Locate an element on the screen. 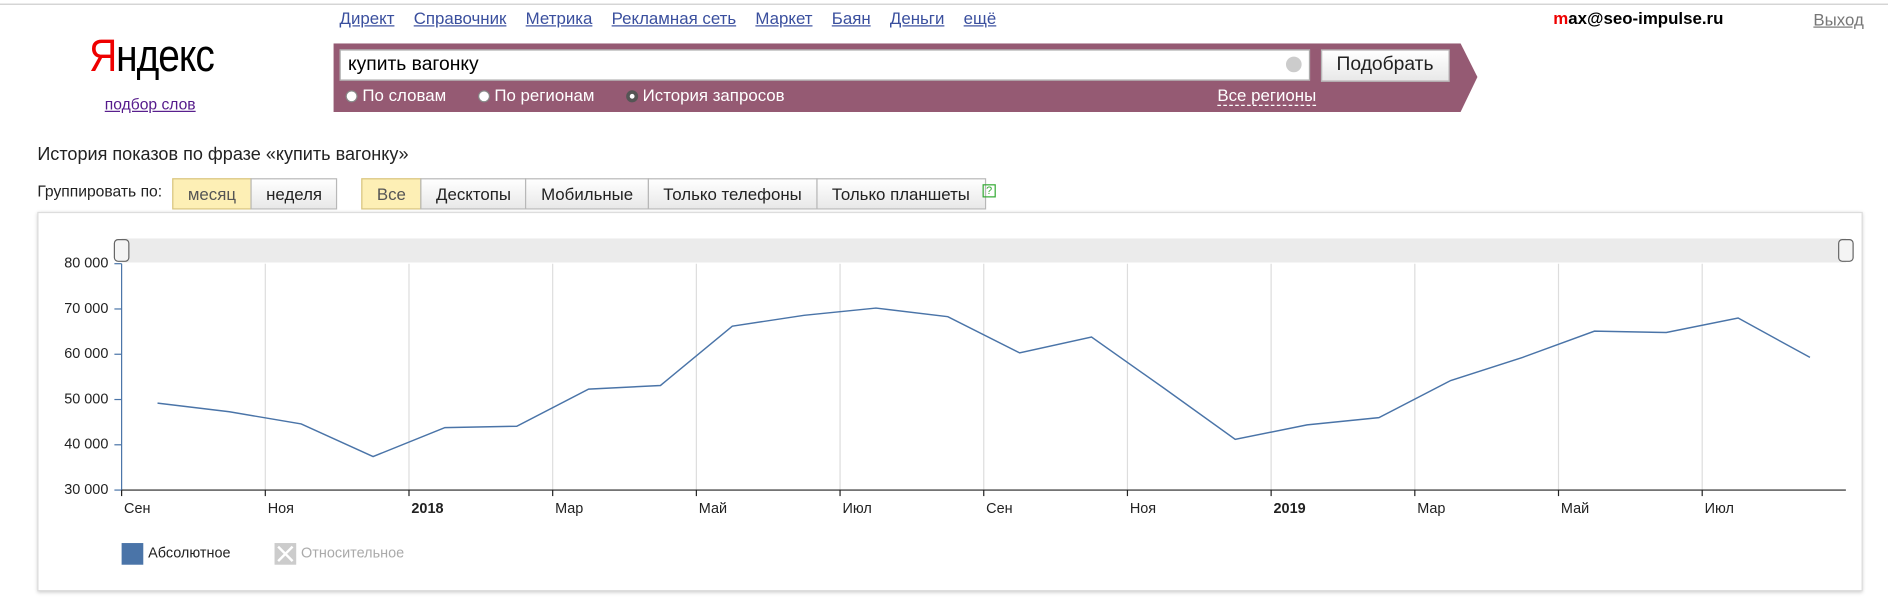 Image resolution: width=1888 pixels, height=609 pixels. y-tick-label: 30 000 is located at coordinates (86, 490).